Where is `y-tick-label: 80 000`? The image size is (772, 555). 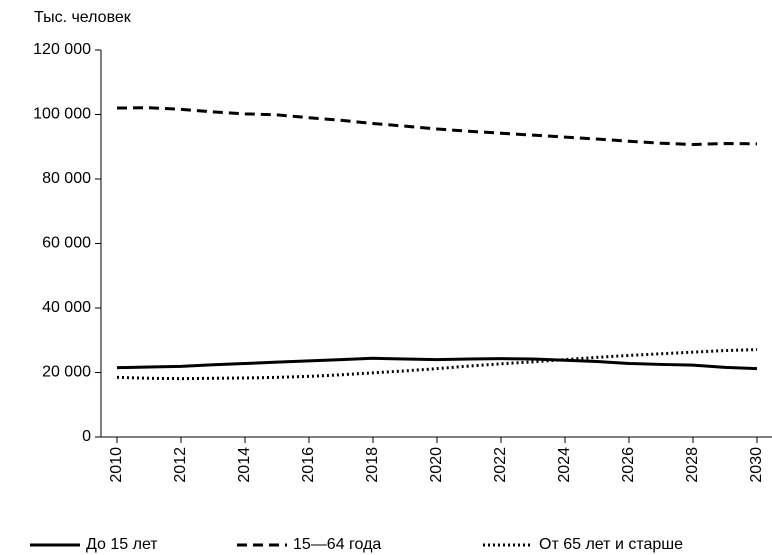
y-tick-label: 80 000 is located at coordinates (66, 178).